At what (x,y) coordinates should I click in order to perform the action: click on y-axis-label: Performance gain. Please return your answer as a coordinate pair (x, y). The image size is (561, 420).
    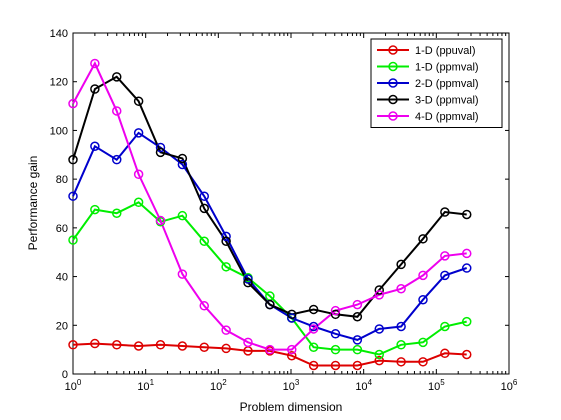
    Looking at the image, I should click on (33, 203).